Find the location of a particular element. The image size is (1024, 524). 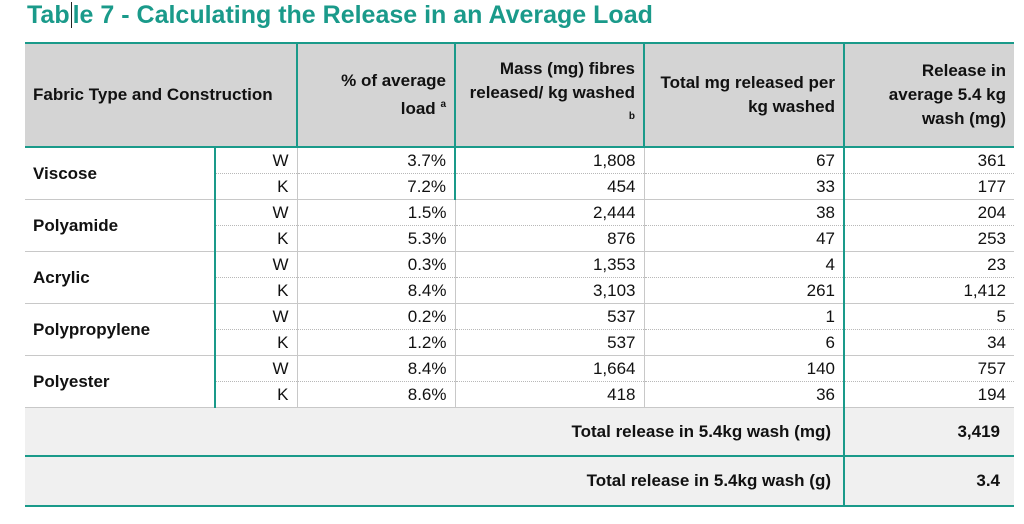

table-row: K 8.4% 3,103 261 1,412 is located at coordinates (519, 290).